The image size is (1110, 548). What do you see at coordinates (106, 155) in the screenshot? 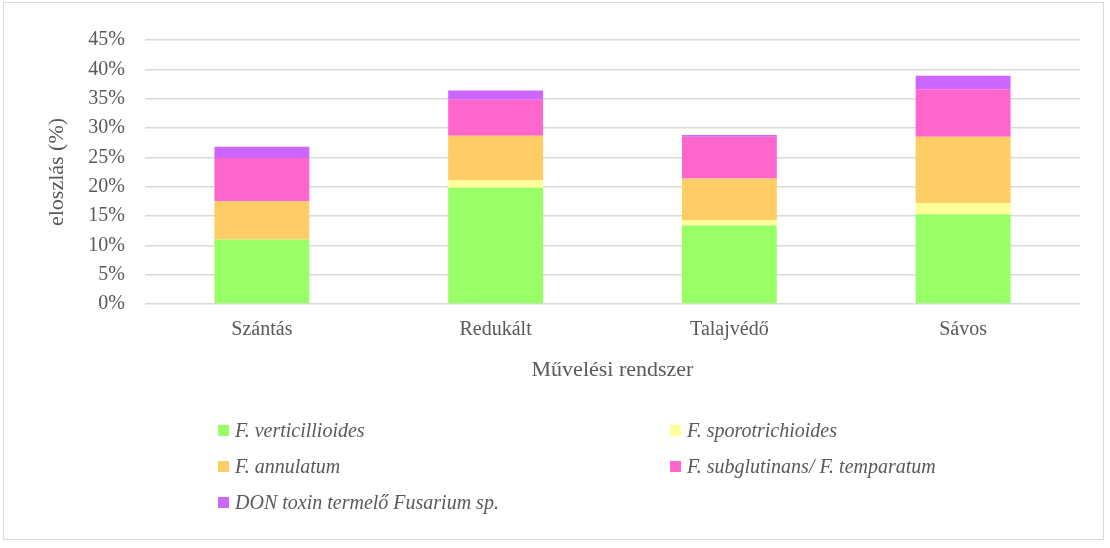
I see `y-tick-label: 25%` at bounding box center [106, 155].